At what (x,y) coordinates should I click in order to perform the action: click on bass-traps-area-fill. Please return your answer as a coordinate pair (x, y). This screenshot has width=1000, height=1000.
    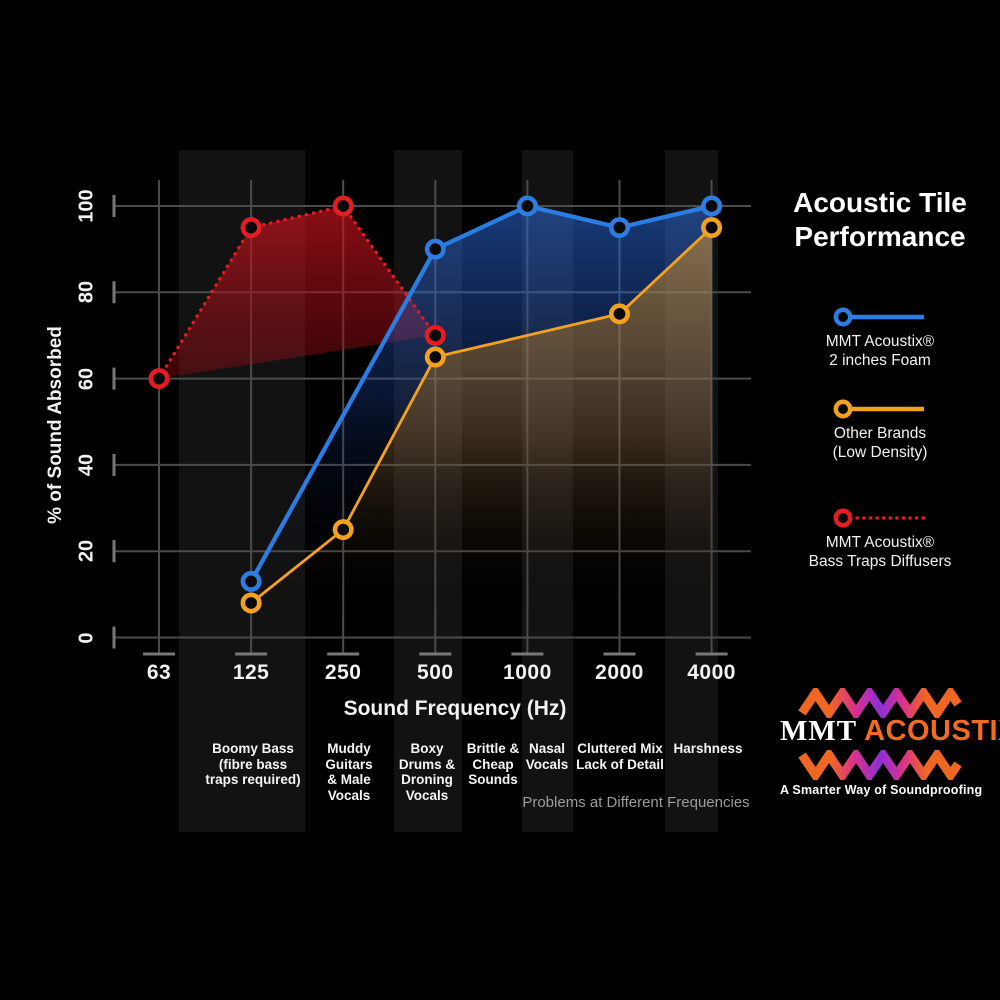
    Looking at the image, I should click on (297, 292).